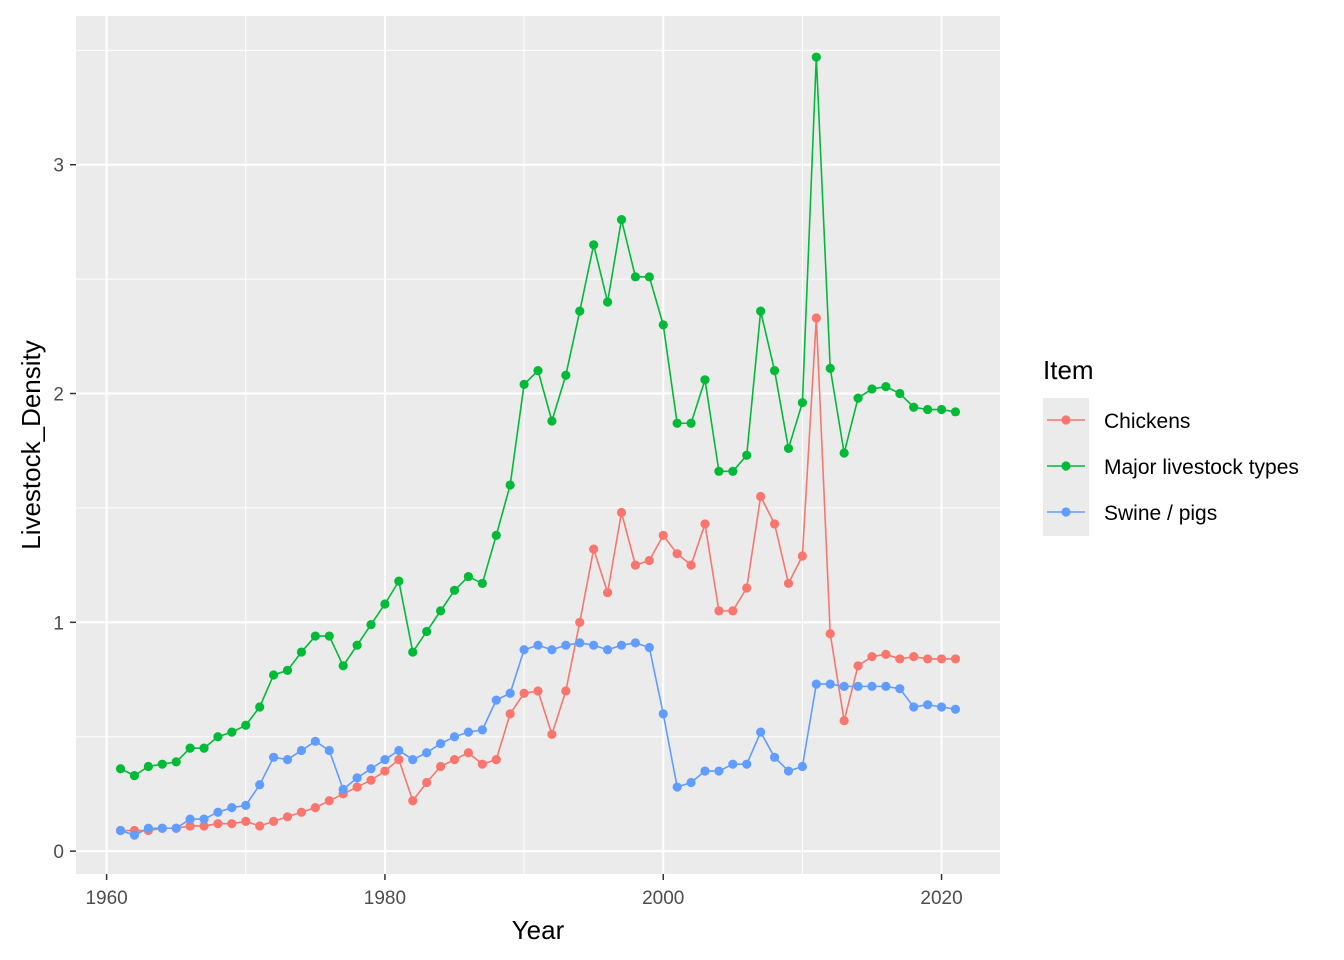 The width and height of the screenshot is (1344, 960). I want to click on series-swine-pigs, so click(538, 739).